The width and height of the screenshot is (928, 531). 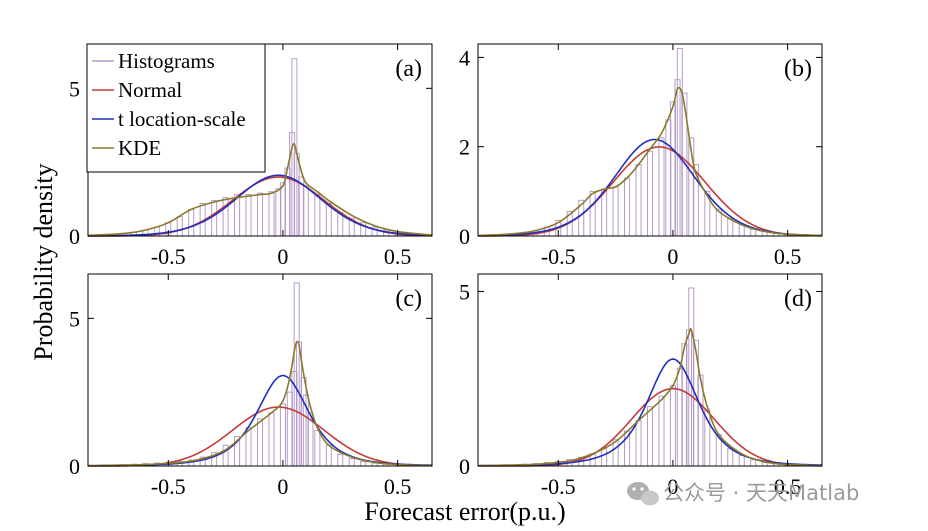 I want to click on legend-label-kde: KDE, so click(x=139, y=148).